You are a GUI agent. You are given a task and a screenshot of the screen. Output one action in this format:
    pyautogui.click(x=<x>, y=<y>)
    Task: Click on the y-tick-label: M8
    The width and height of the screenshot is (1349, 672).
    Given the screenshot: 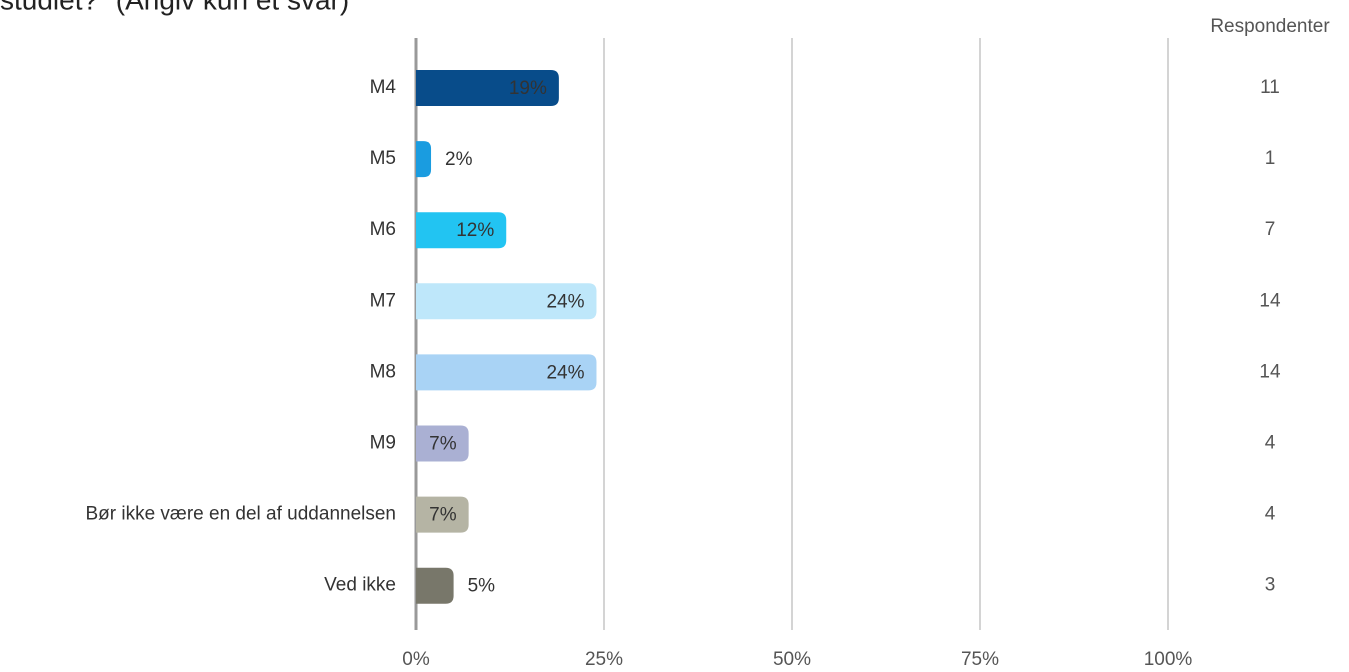 What is the action you would take?
    pyautogui.click(x=383, y=371)
    